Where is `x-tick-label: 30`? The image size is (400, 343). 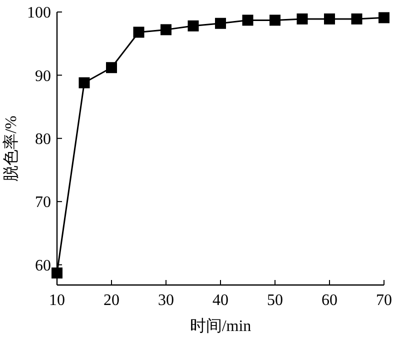 x-tick-label: 30 is located at coordinates (166, 300).